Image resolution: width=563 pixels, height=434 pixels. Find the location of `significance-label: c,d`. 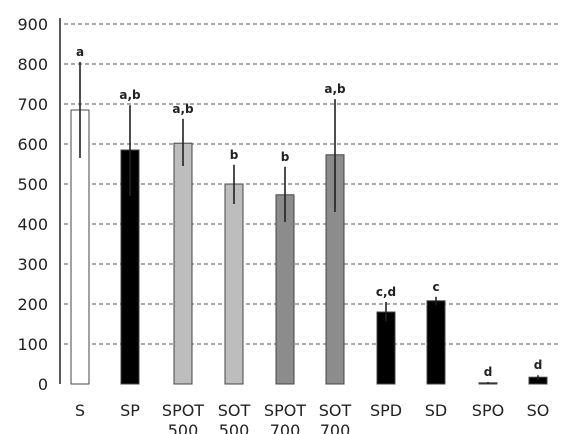

significance-label: c,d is located at coordinates (386, 292).